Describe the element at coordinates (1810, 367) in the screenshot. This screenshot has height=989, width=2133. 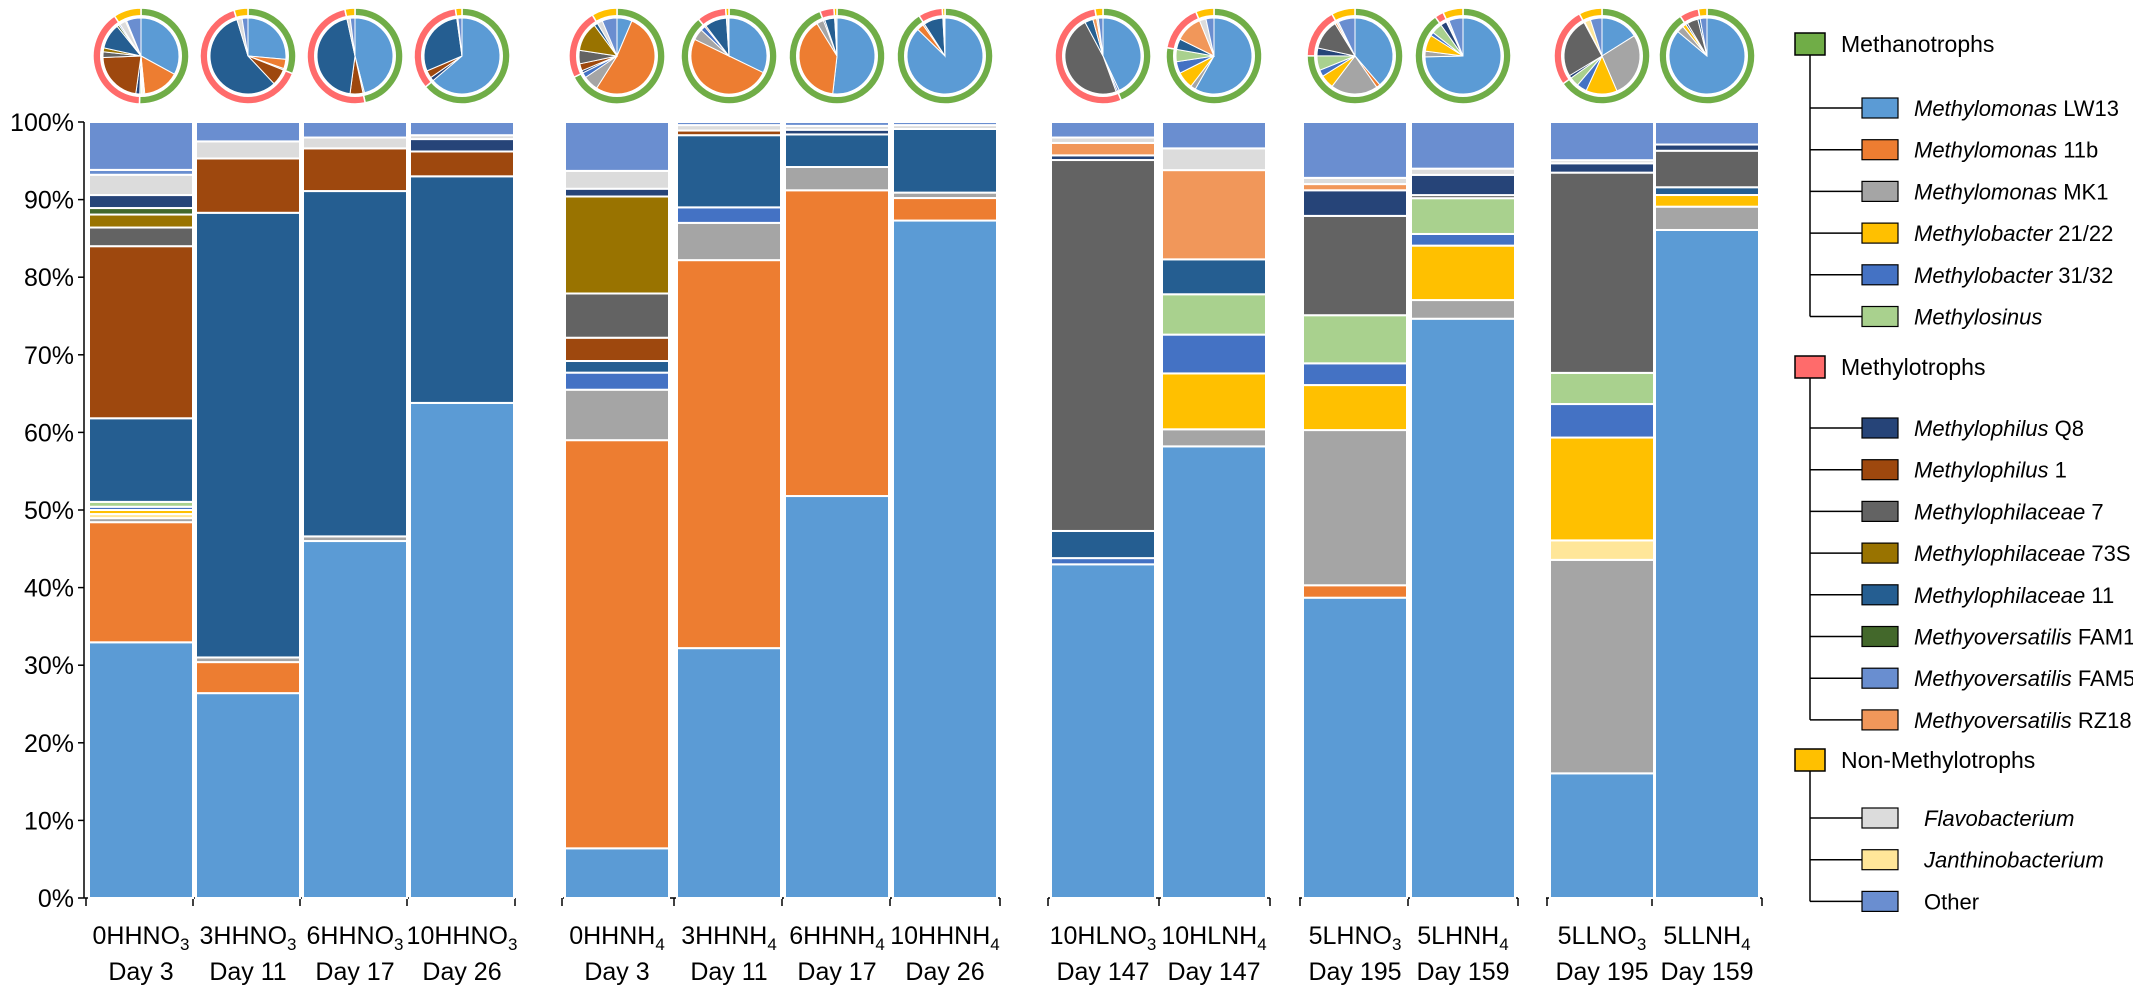
I see `legend-group-swatch` at that location.